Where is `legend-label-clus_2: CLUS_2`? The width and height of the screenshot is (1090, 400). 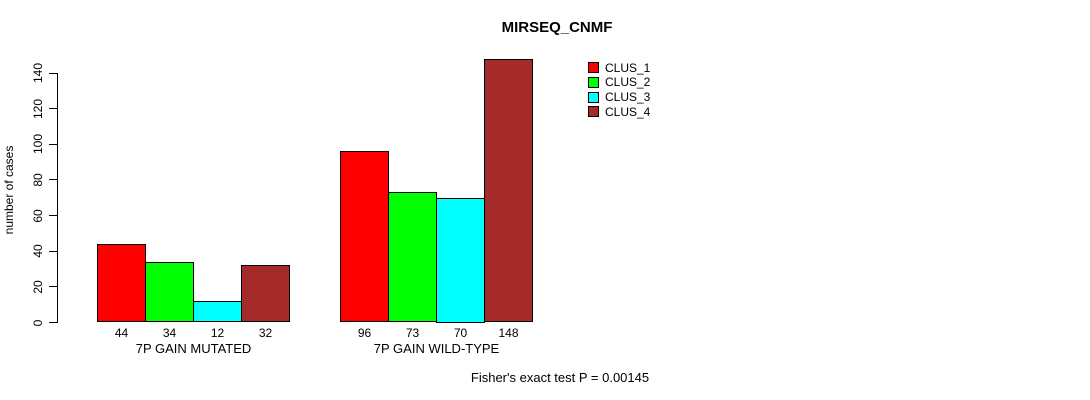 legend-label-clus_2: CLUS_2 is located at coordinates (628, 82).